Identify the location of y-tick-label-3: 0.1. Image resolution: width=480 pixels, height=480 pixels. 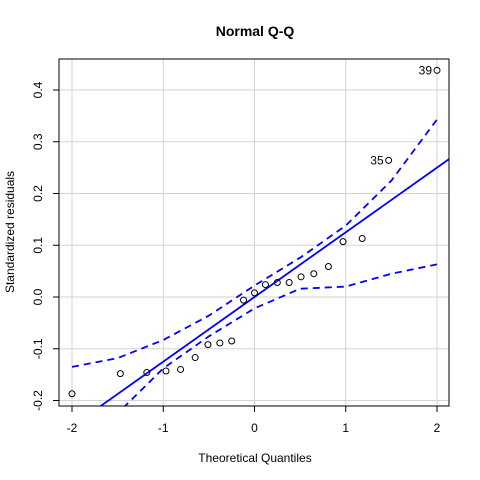
(38, 245).